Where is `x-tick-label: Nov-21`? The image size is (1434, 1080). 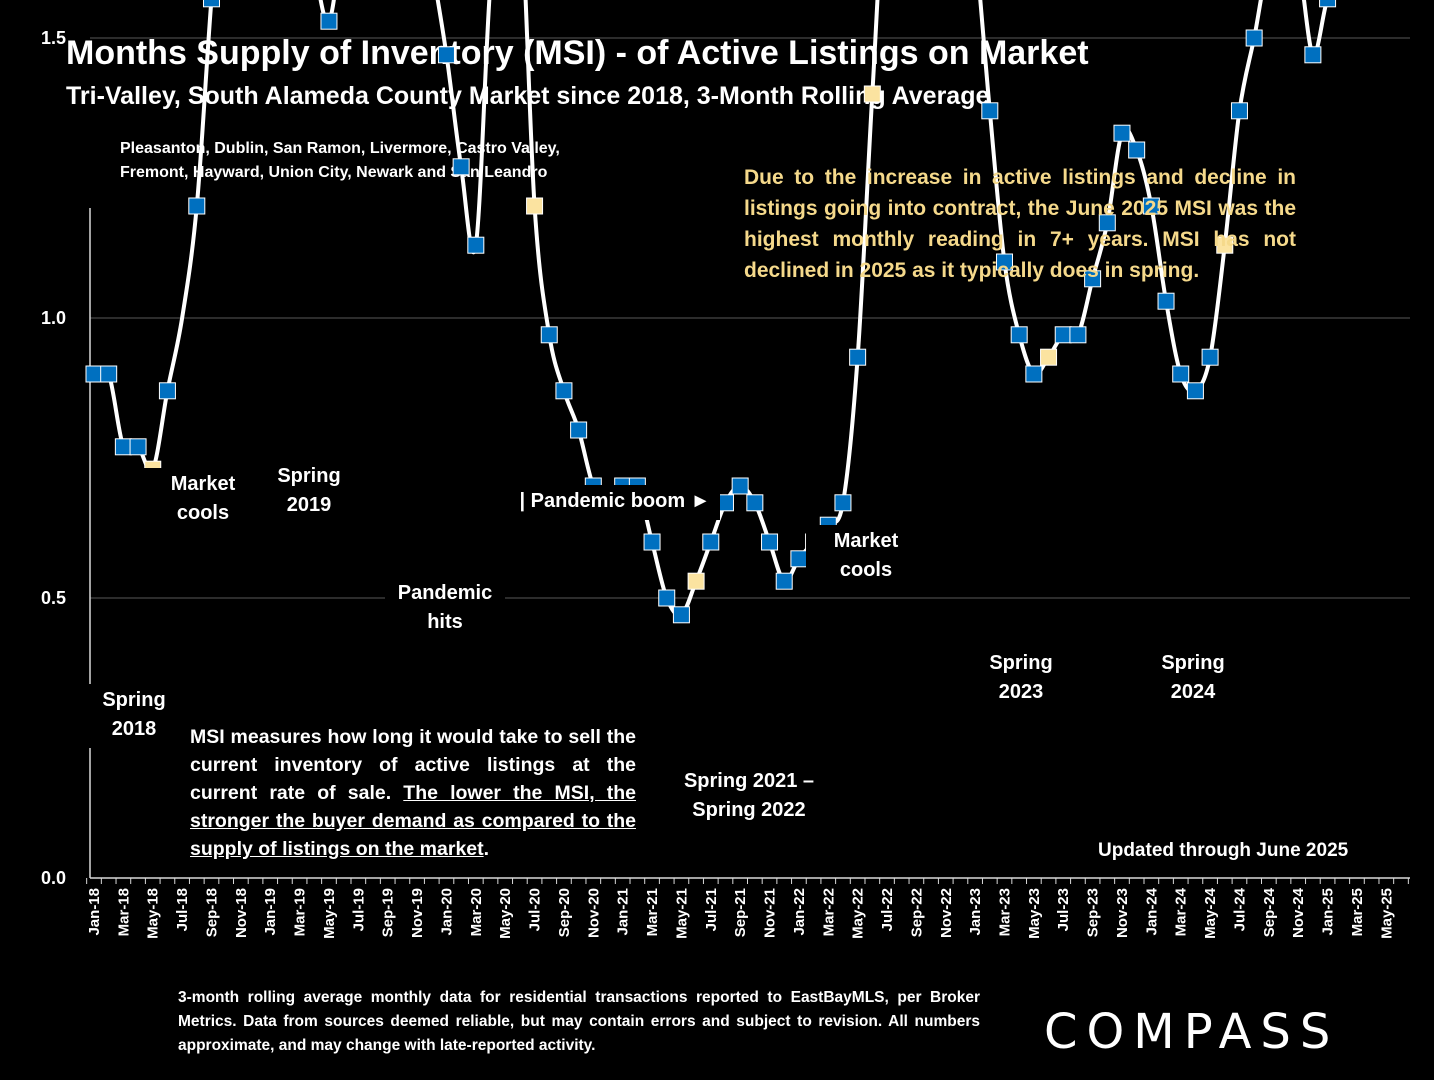 x-tick-label: Nov-21 is located at coordinates (770, 913).